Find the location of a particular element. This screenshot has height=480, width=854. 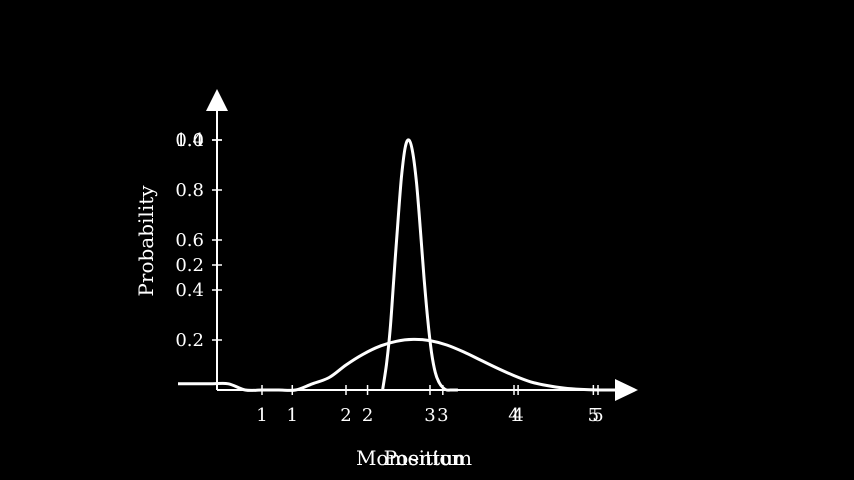

y-tick-label: 1.0 is located at coordinates (189, 140).